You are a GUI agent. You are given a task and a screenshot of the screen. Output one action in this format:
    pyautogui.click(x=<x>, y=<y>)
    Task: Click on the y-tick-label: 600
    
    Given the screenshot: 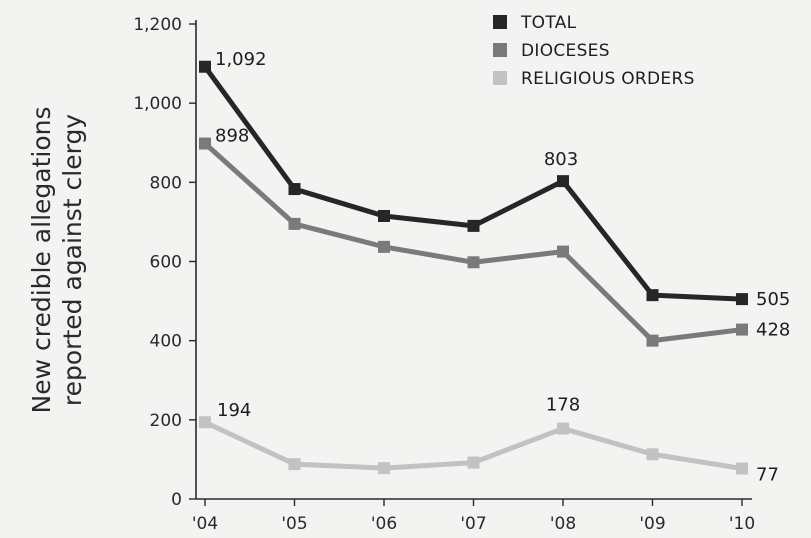 What is the action you would take?
    pyautogui.click(x=166, y=263)
    